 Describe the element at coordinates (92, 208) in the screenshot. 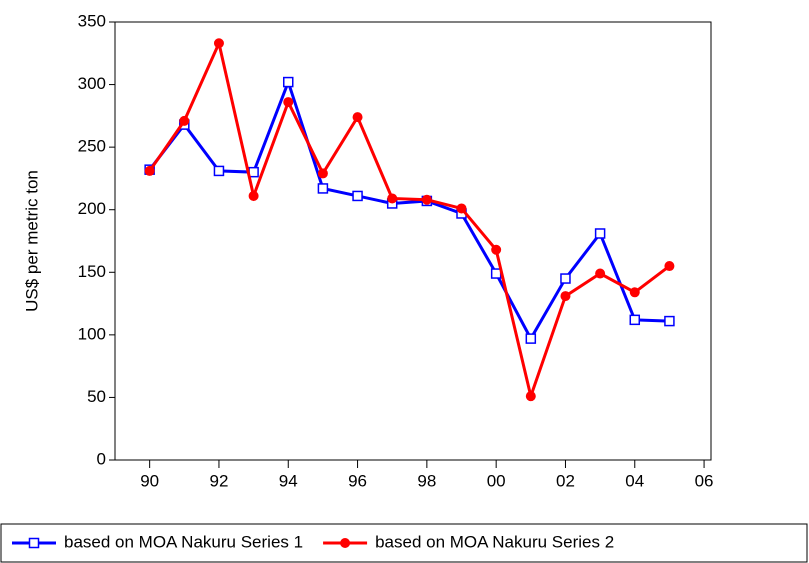

I see `y-tick-label: 200` at that location.